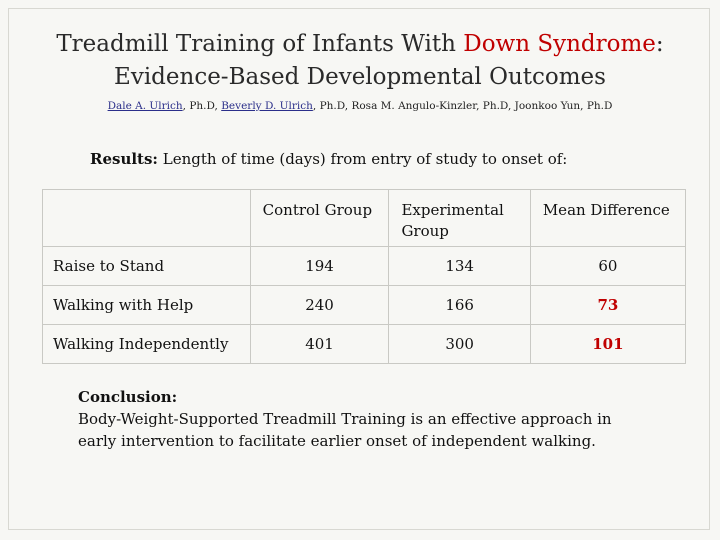 The image size is (720, 540). Describe the element at coordinates (124, 159) in the screenshot. I see `results-label: Results:` at that location.